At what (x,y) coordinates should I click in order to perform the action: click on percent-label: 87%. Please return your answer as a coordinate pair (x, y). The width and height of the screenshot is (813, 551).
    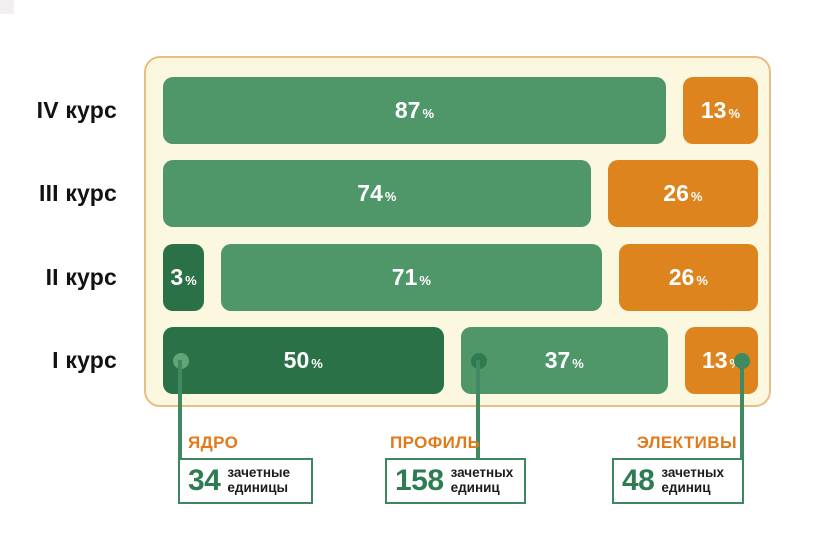
    Looking at the image, I should click on (414, 110).